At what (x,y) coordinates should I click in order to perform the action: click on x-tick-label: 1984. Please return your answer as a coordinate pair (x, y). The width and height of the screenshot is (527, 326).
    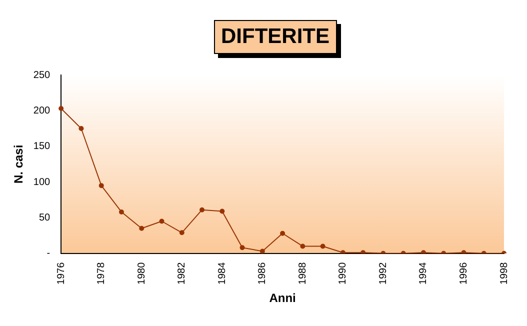
    Looking at the image, I should click on (222, 273).